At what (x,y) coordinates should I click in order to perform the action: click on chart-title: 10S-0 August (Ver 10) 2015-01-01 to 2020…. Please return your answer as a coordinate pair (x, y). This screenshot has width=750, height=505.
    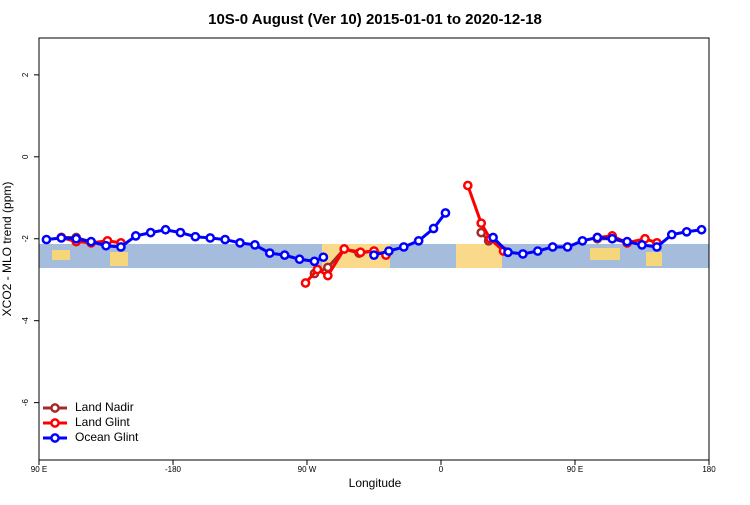
    Looking at the image, I should click on (375, 19).